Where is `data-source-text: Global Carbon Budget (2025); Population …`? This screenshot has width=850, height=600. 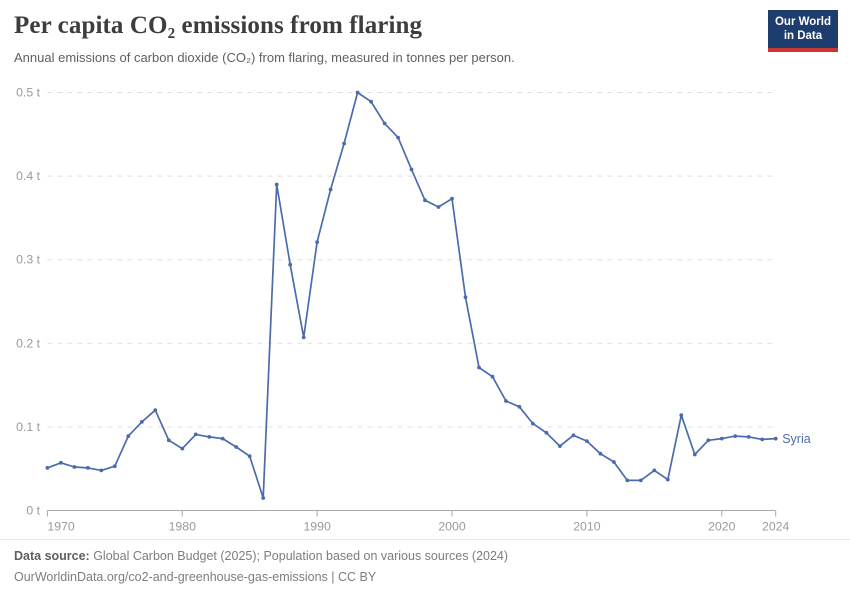
data-source-text: Global Carbon Budget (2025); Population … is located at coordinates (299, 556).